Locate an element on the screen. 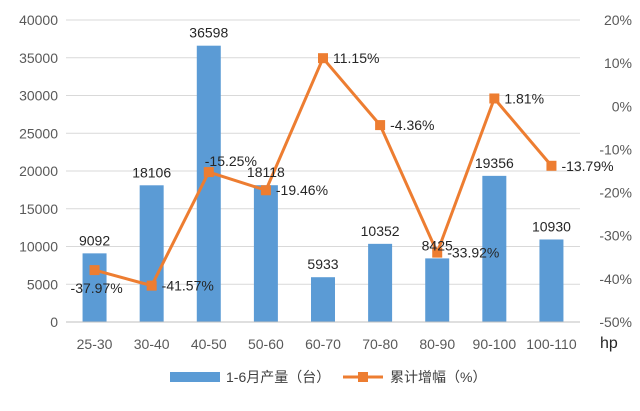 This screenshot has height=411, width=640. bar-data-label: 9092 is located at coordinates (94, 240).